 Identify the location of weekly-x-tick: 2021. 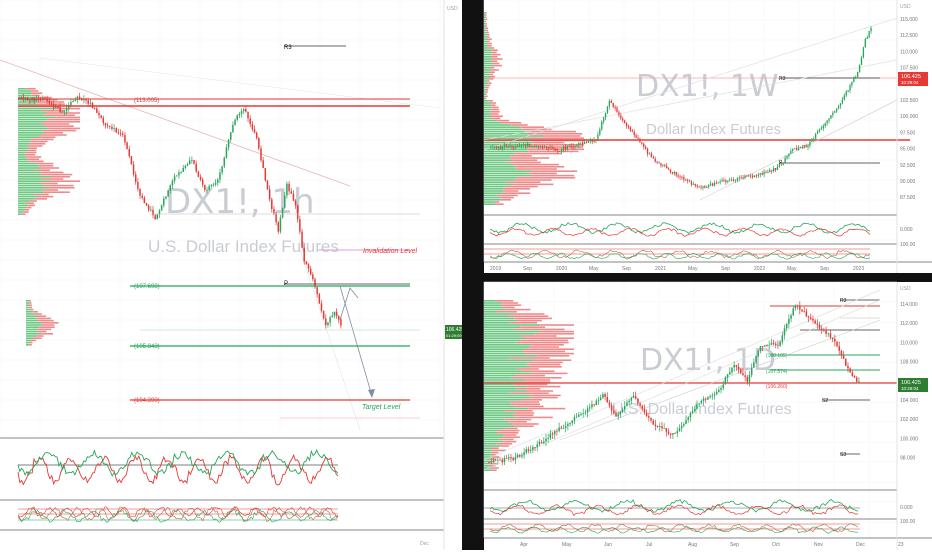
(660, 269).